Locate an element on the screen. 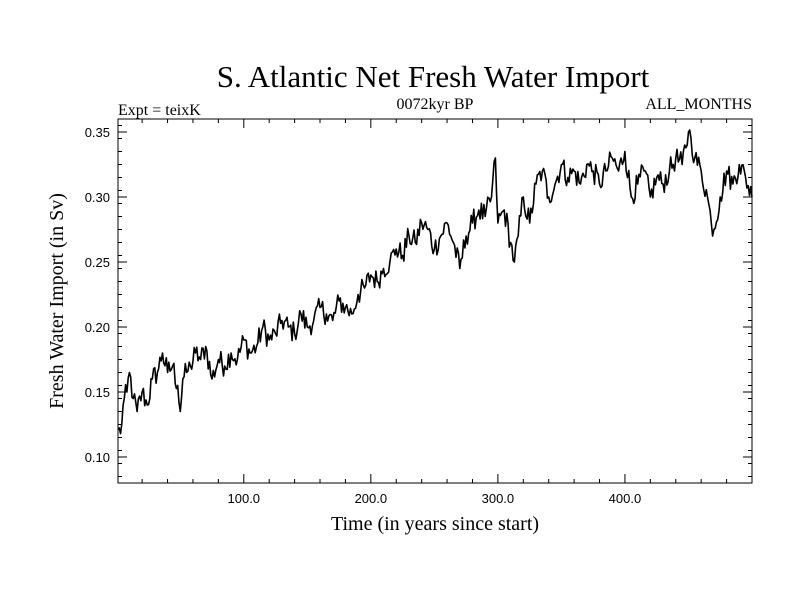  chart-title: S. Atlantic Net Fresh Water Import is located at coordinates (433, 76).